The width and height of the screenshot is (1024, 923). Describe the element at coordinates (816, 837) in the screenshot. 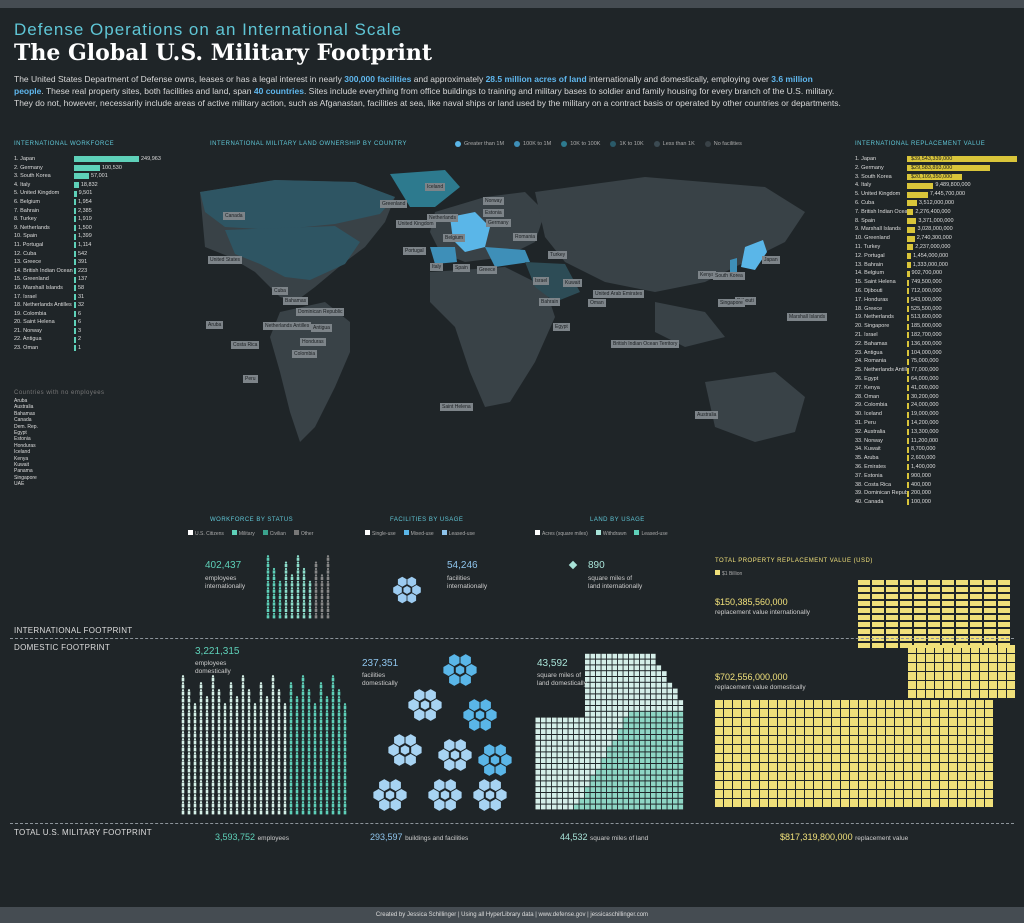

I see `total-value-value: $817,319,800,000` at that location.